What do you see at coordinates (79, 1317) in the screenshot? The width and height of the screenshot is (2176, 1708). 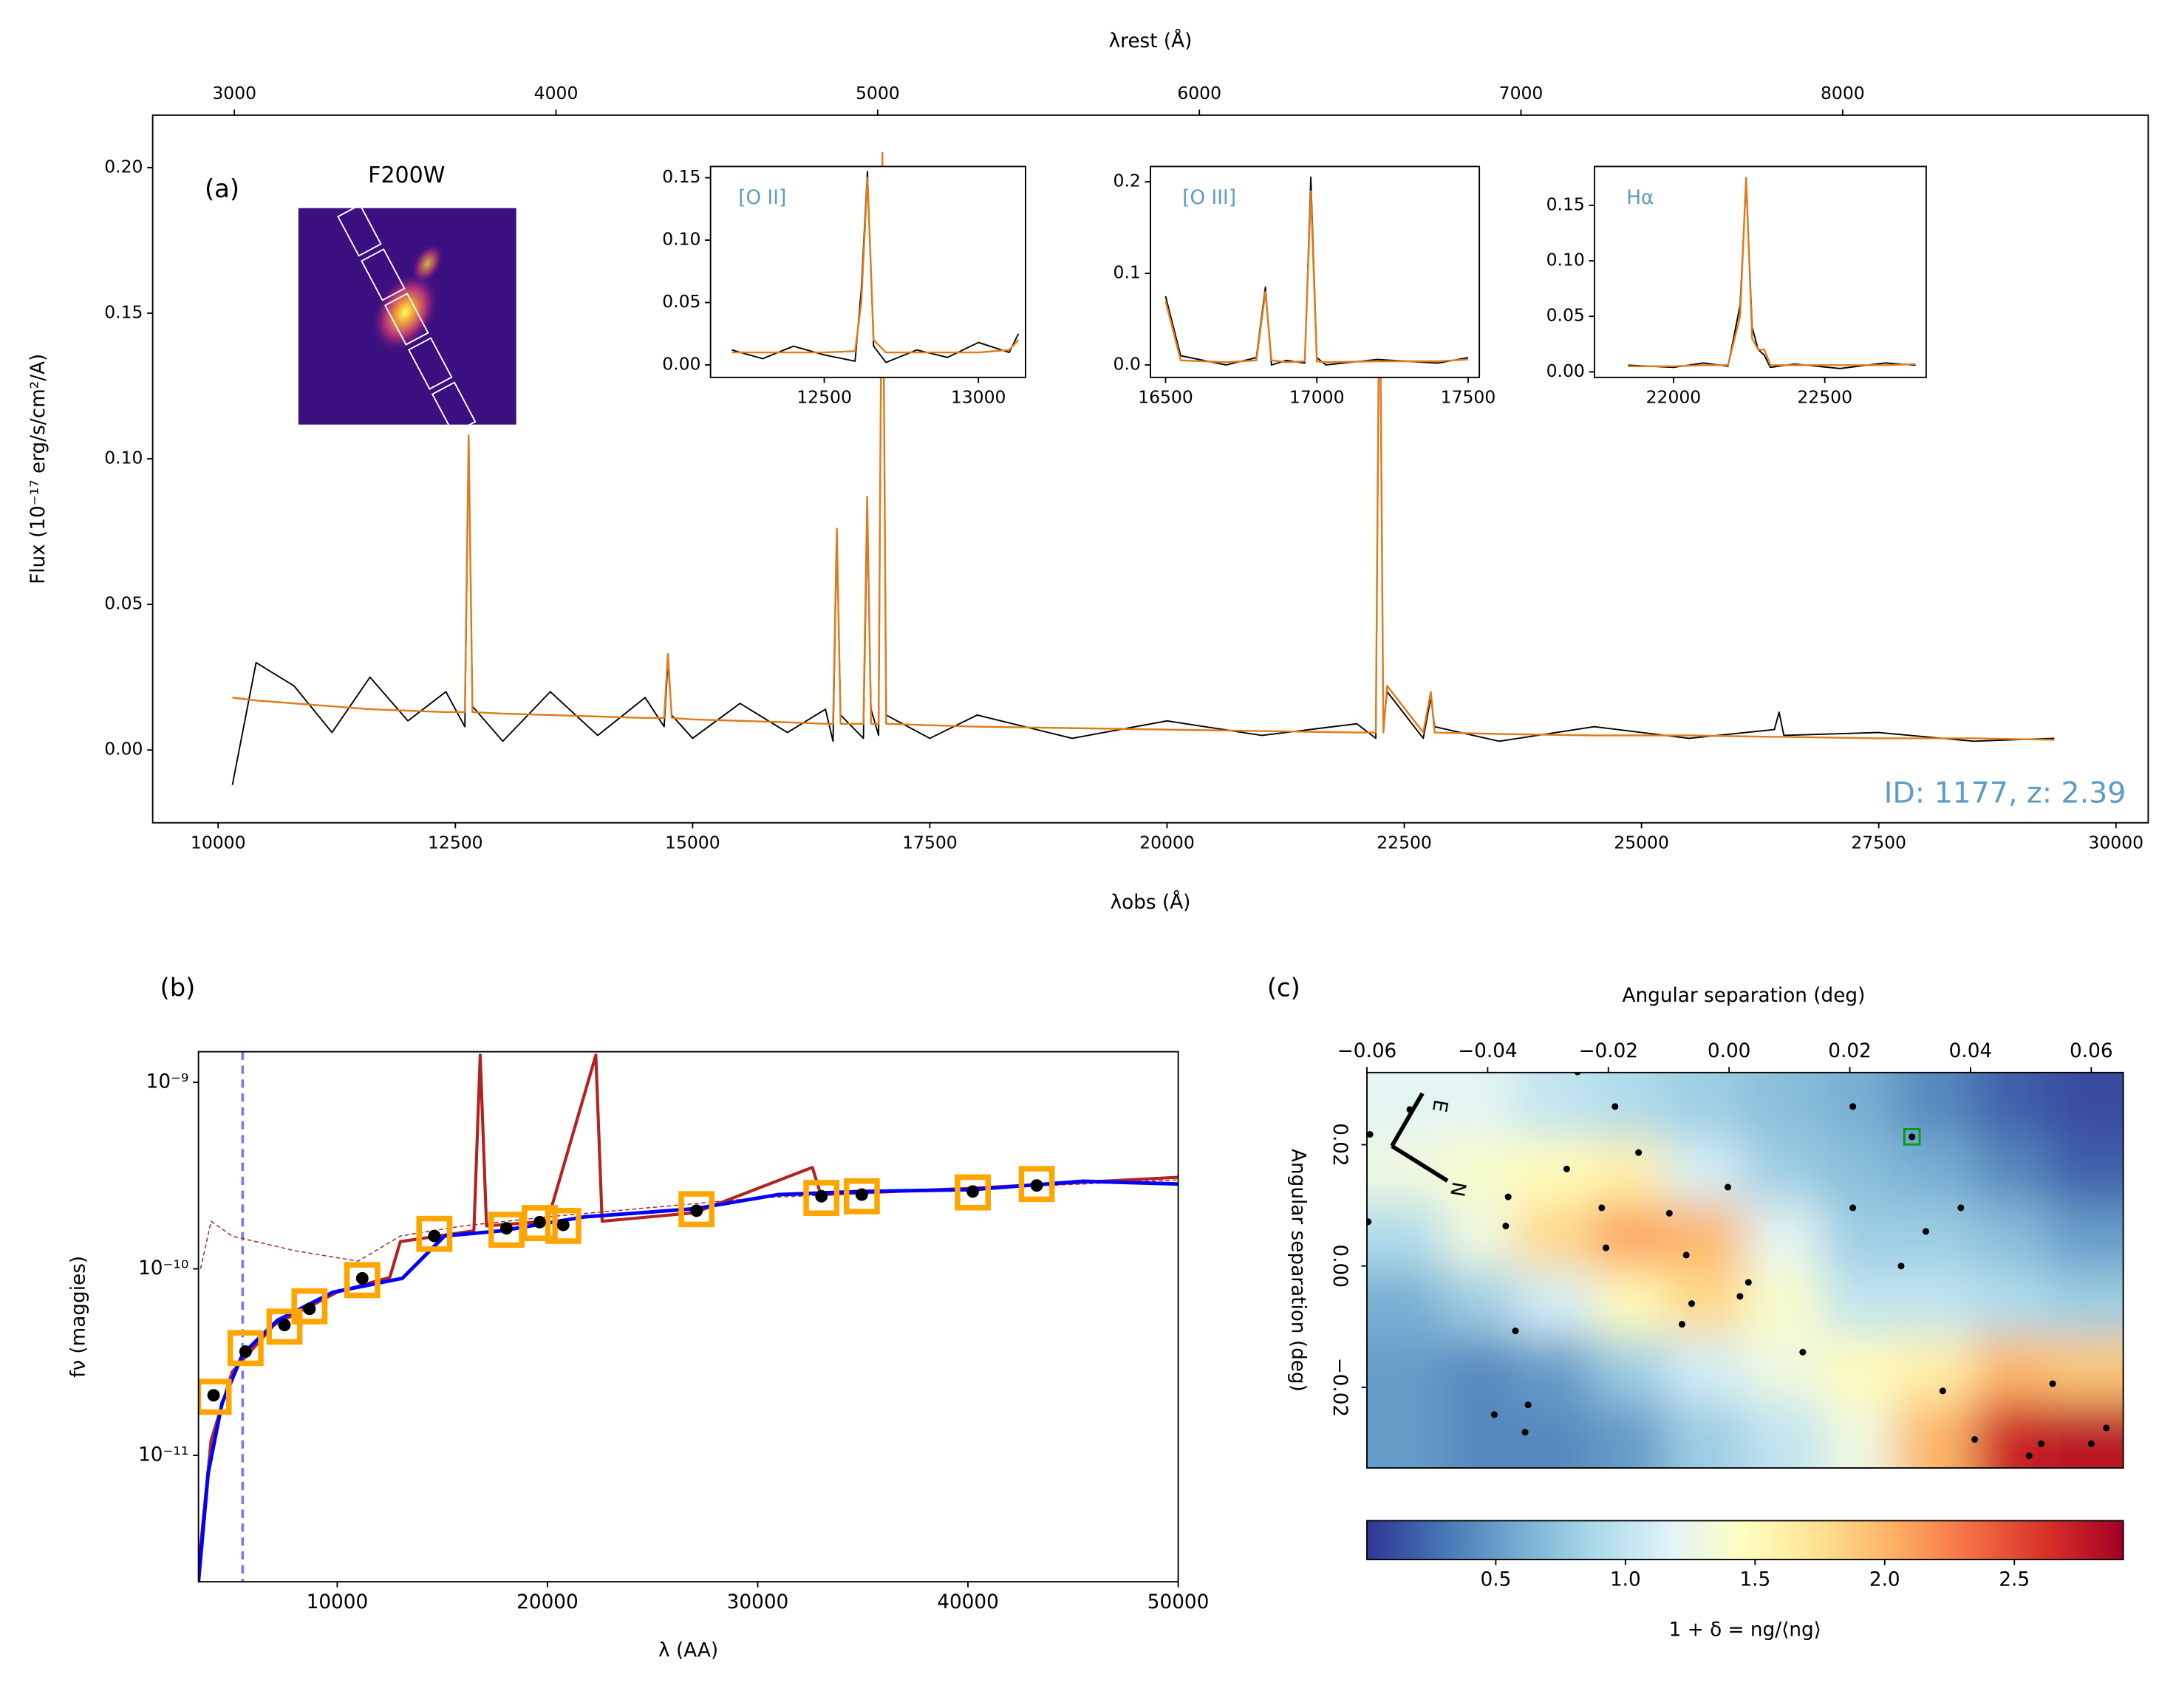 I see `y-axis-label: fν (maggies)` at bounding box center [79, 1317].